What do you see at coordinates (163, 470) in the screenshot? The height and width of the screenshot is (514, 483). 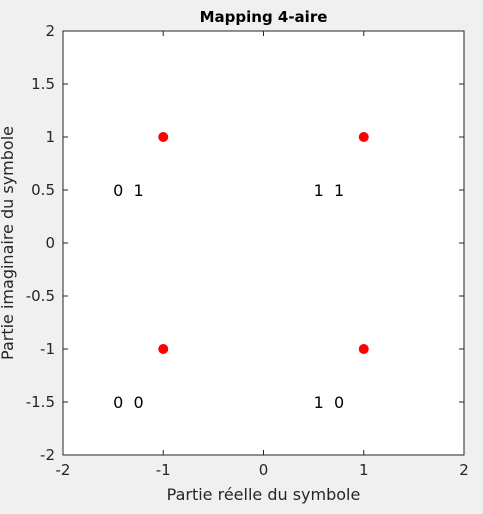 I see `x-tick-label: -1` at bounding box center [163, 470].